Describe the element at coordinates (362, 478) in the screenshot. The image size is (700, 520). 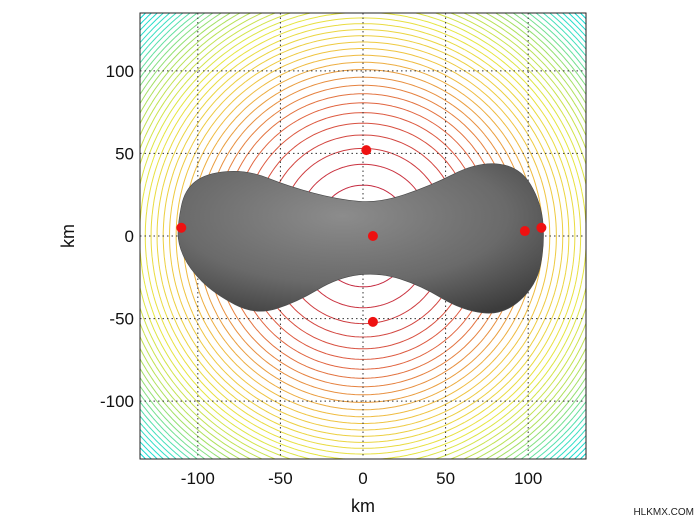
I see `x-tick-label: 0` at that location.